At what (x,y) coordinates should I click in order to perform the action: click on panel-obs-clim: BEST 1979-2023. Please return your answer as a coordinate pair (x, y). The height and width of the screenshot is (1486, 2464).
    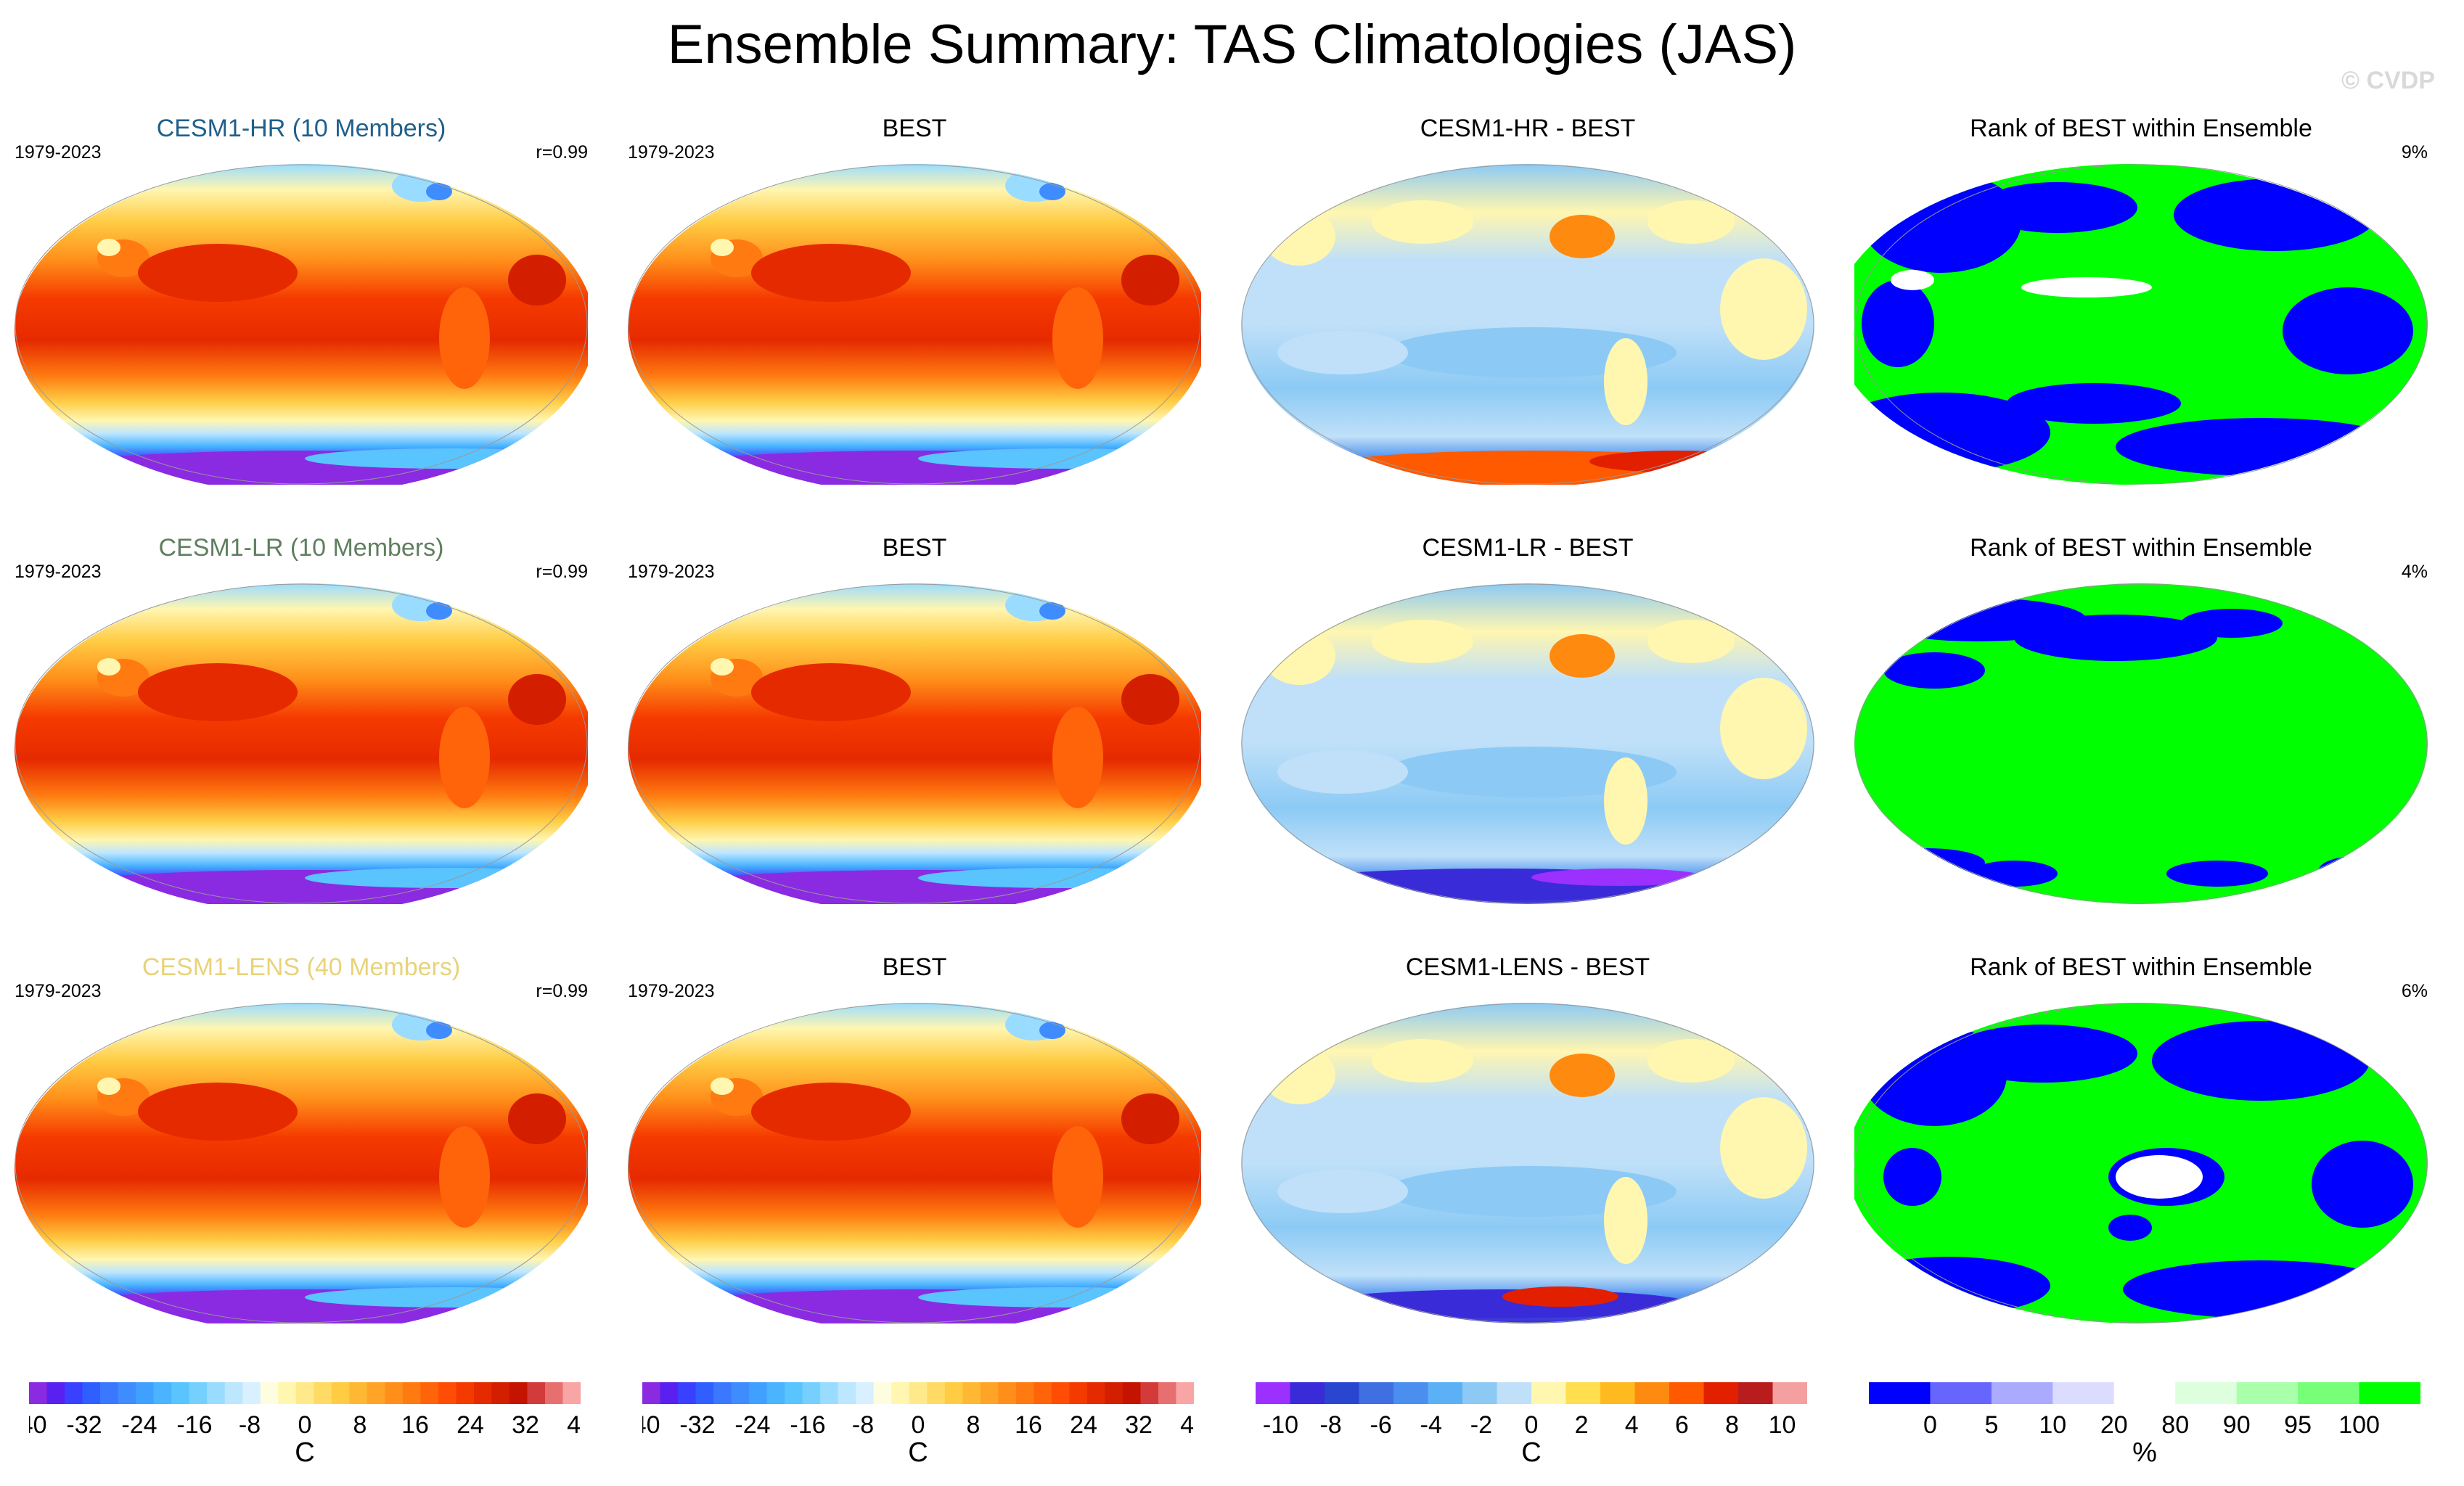
    Looking at the image, I should click on (915, 298).